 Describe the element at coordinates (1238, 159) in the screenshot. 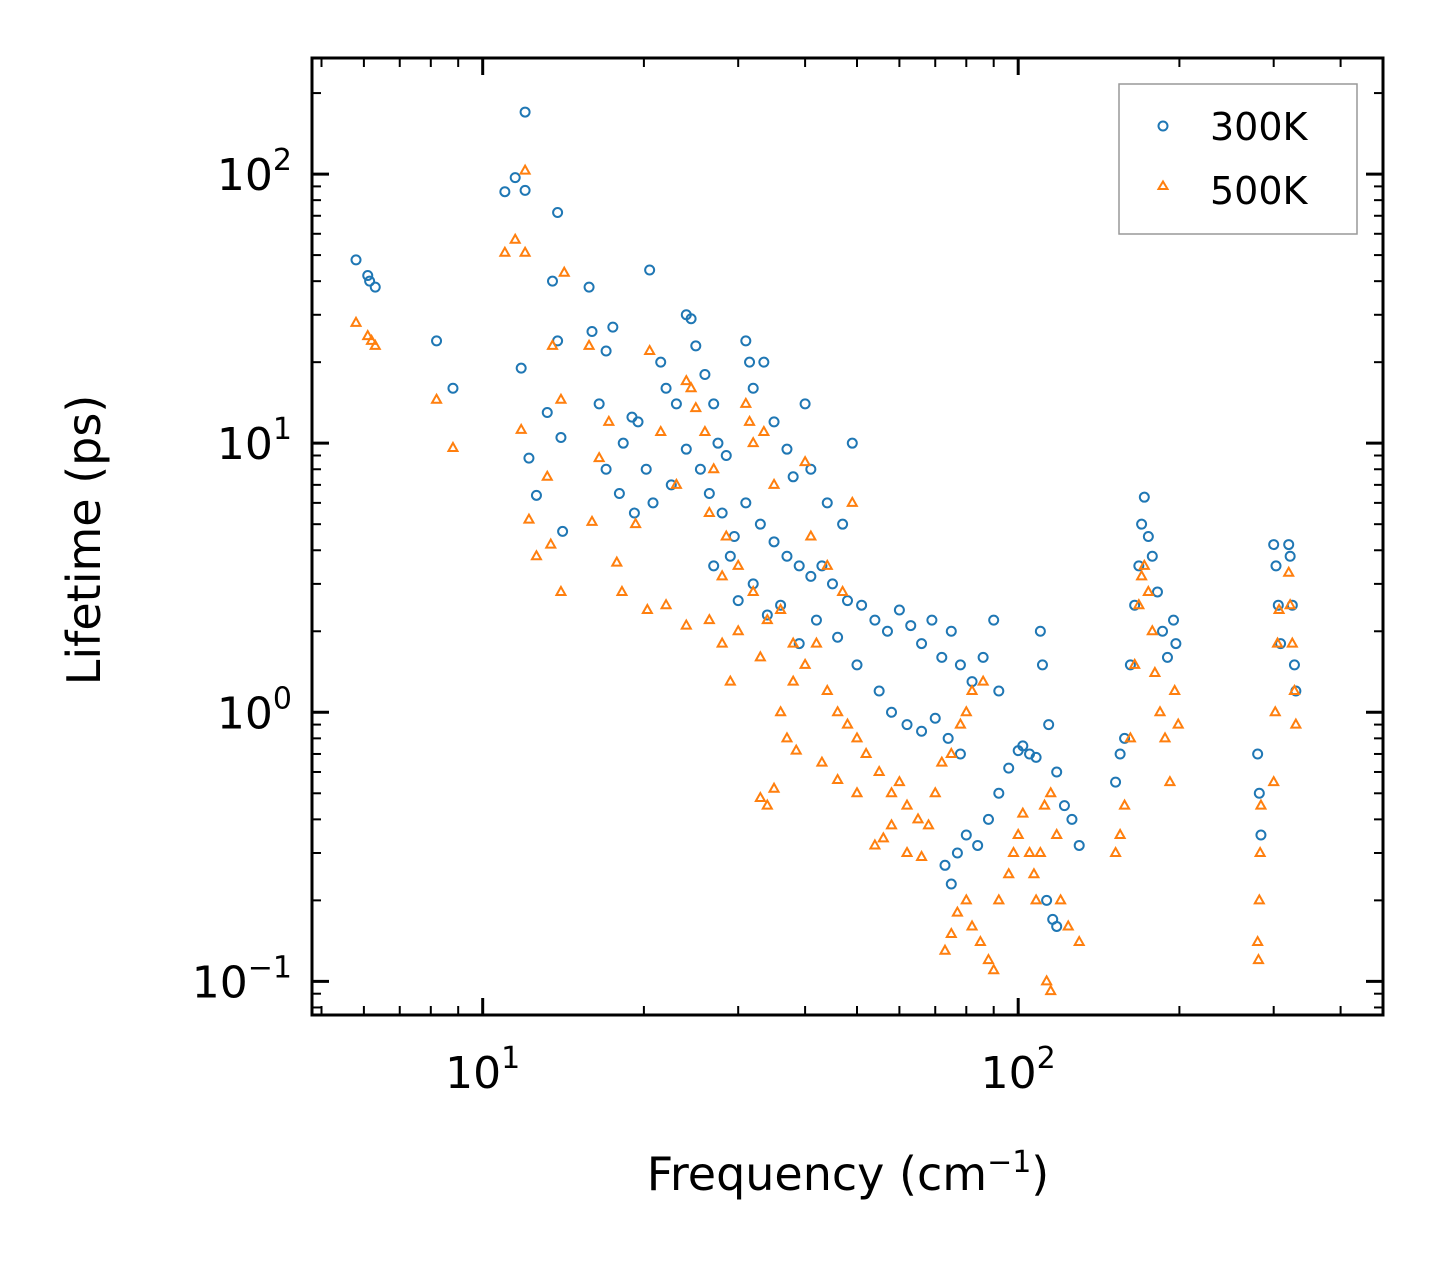

I see `legend: 300K 500K` at that location.